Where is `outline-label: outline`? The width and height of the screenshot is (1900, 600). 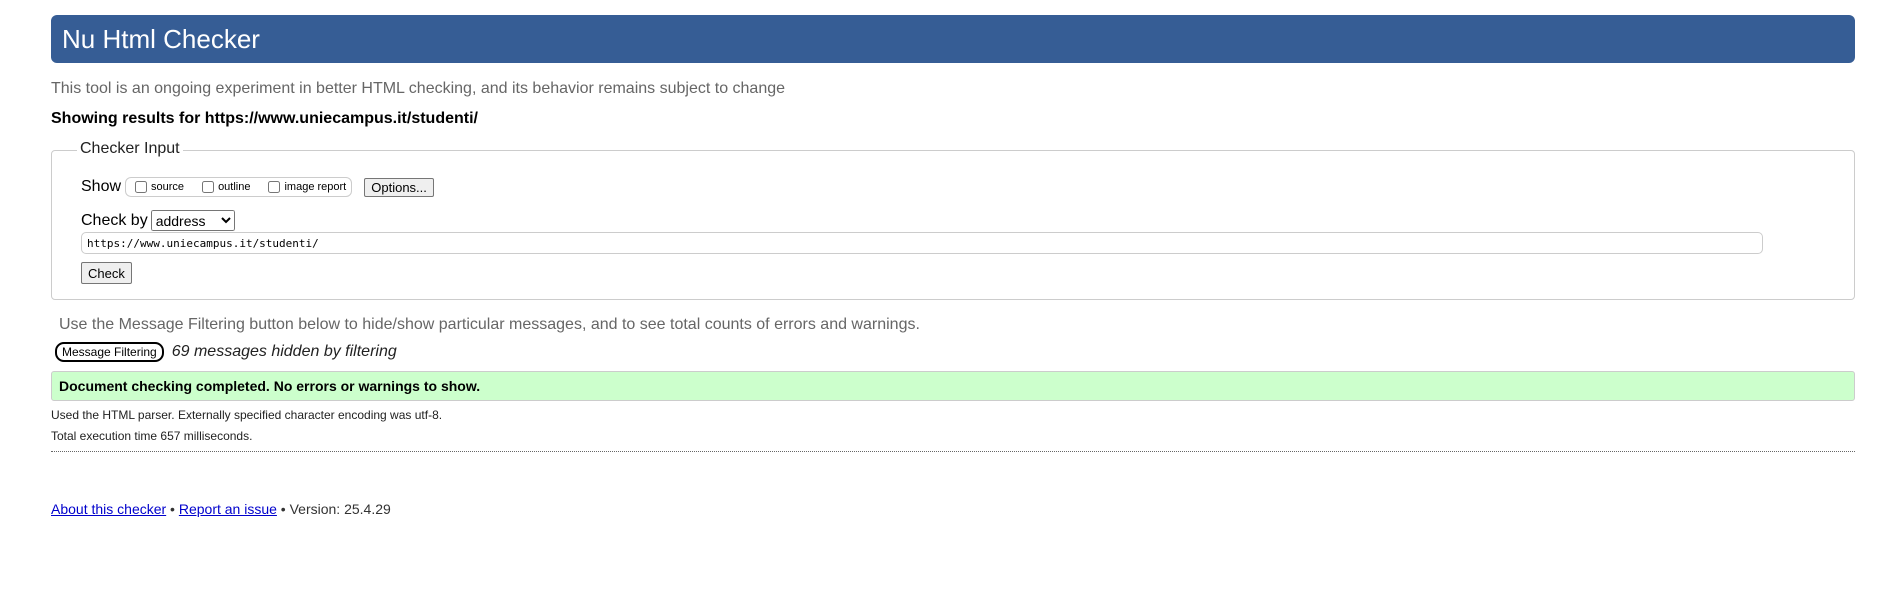 outline-label: outline is located at coordinates (234, 187).